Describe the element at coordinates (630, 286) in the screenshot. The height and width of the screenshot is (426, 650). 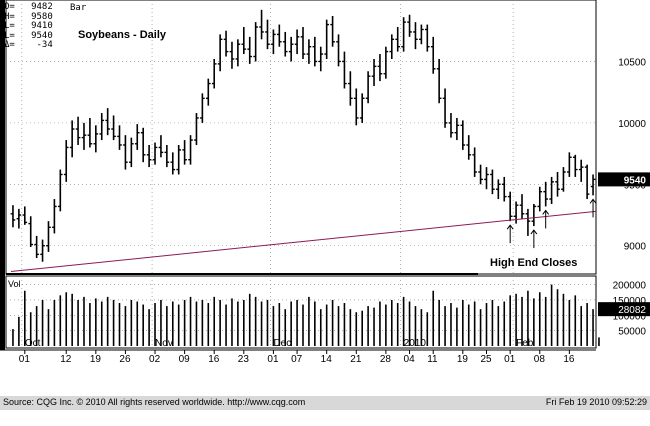
I see `volume-tick-label: 200000` at that location.